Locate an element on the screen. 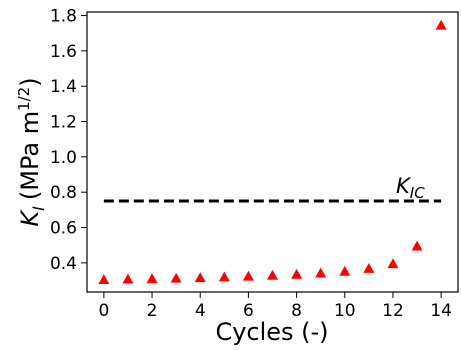 This screenshot has height=350, width=462. y-axis-title: KI (MPa m1/2) is located at coordinates (31, 151).